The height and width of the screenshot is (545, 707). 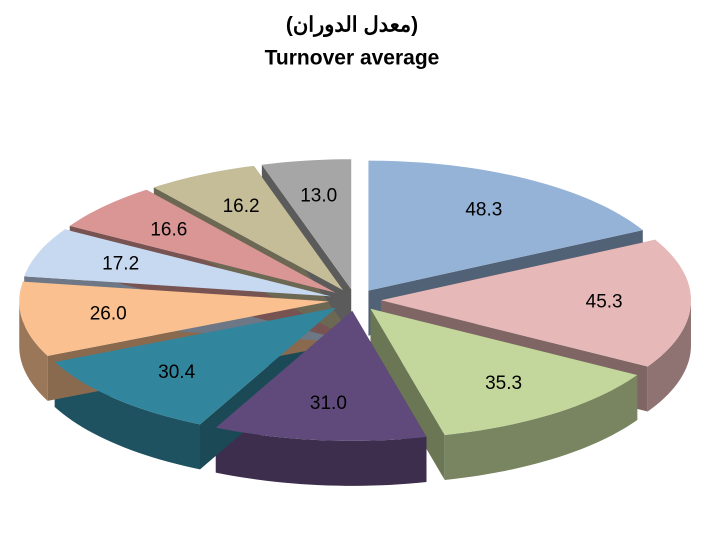 What do you see at coordinates (604, 302) in the screenshot?
I see `data-label: 45.3` at bounding box center [604, 302].